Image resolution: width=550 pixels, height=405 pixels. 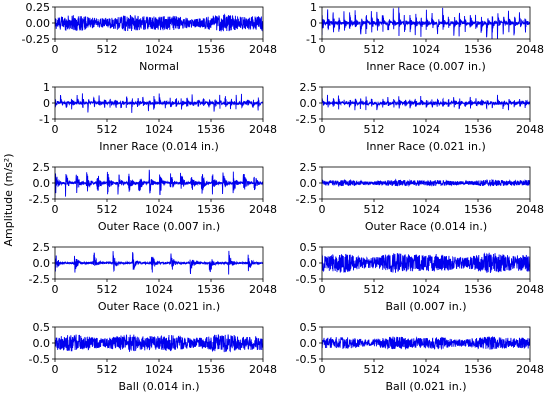 What do you see at coordinates (426, 306) in the screenshot?
I see `subplot-title: Ball (0.007 in.)` at bounding box center [426, 306].